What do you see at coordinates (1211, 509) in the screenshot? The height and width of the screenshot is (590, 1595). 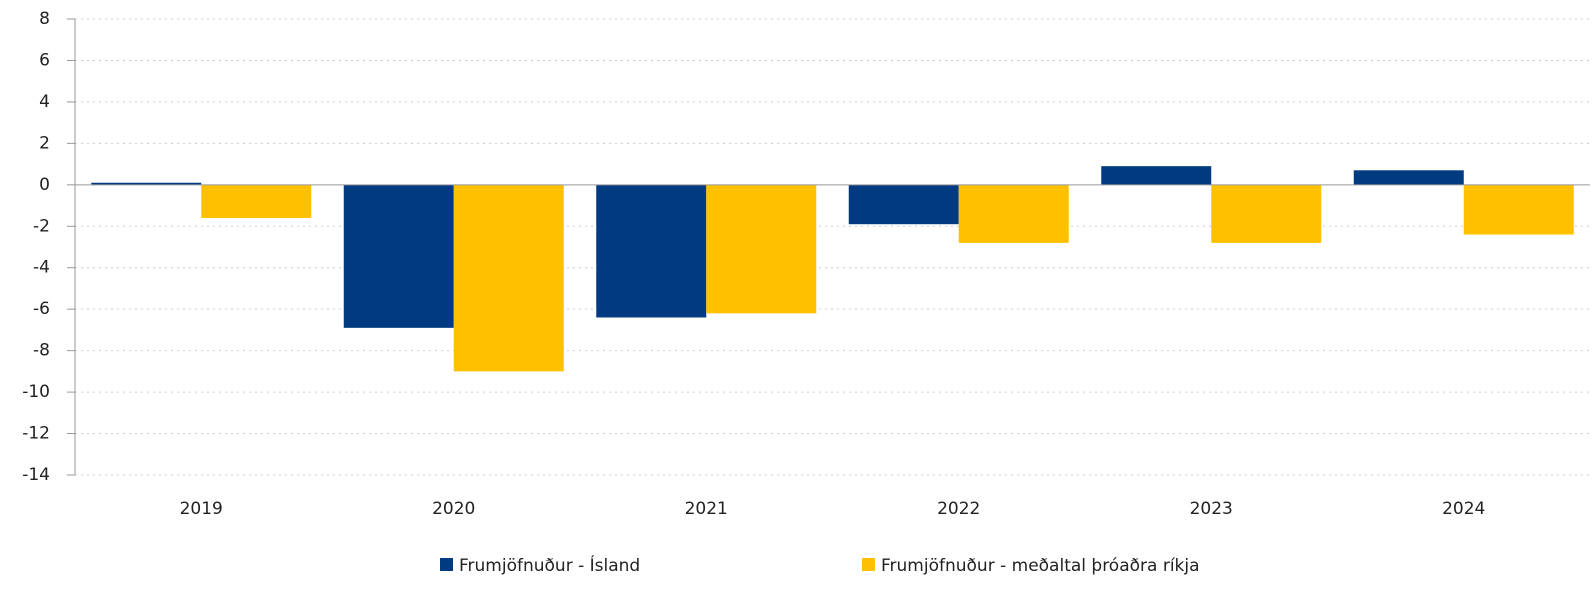 I see `x-tick-label: 2023` at bounding box center [1211, 509].